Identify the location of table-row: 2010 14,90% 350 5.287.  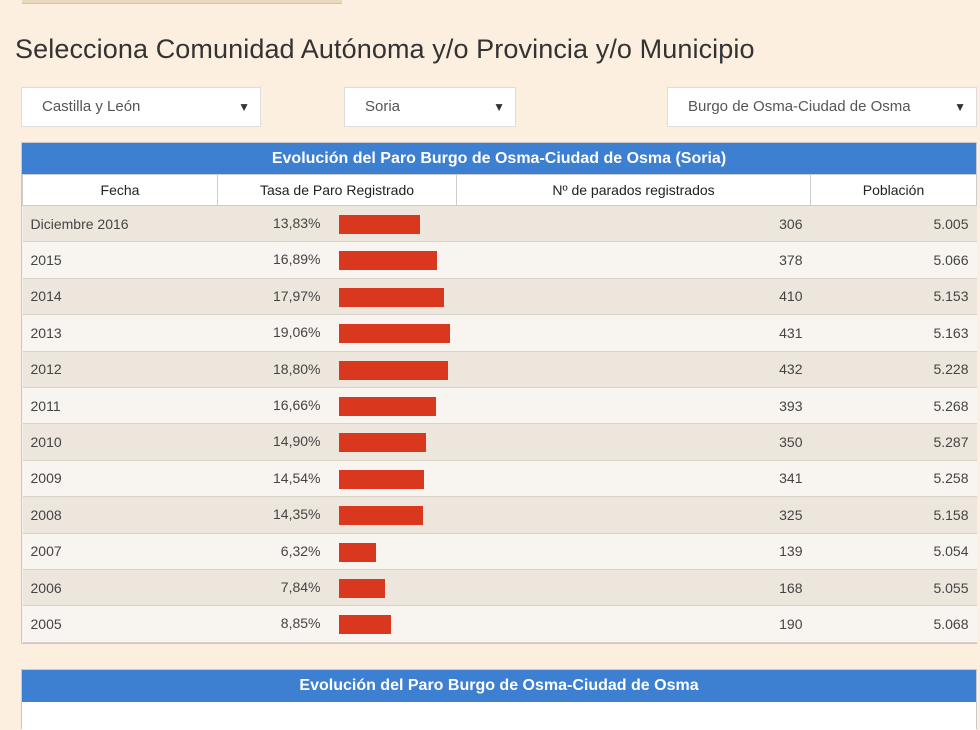
(499, 442).